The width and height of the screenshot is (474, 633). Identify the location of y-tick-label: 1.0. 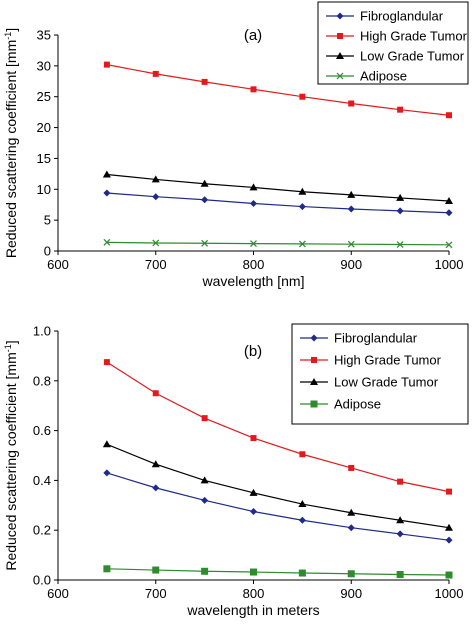
(42, 331).